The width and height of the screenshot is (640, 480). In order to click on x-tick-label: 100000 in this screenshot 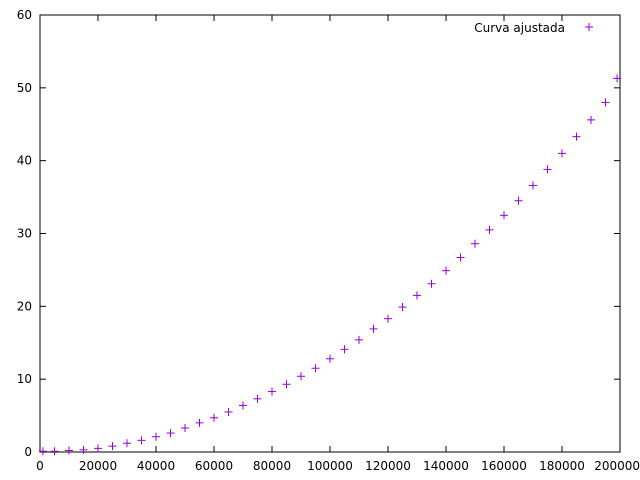, I will do `click(330, 466)`.